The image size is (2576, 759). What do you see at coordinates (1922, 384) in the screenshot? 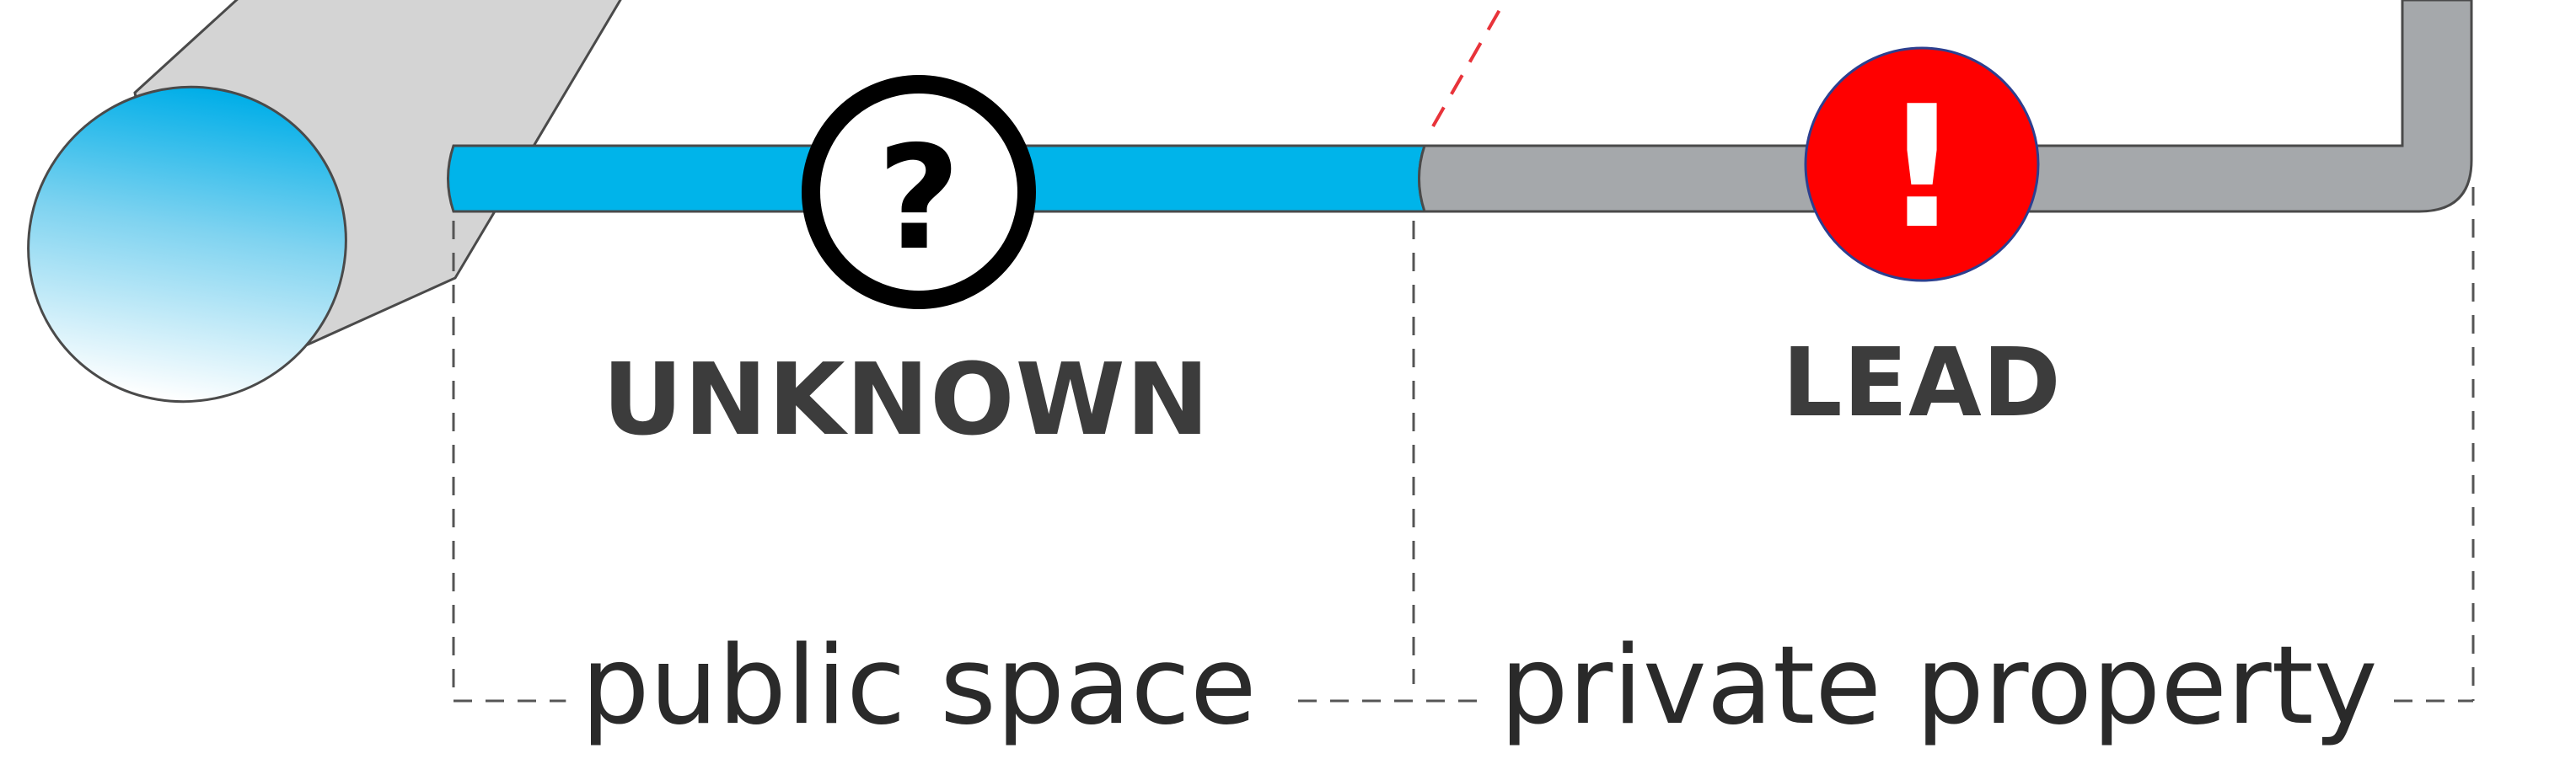
I see `lead-status-label: LEAD` at bounding box center [1922, 384].